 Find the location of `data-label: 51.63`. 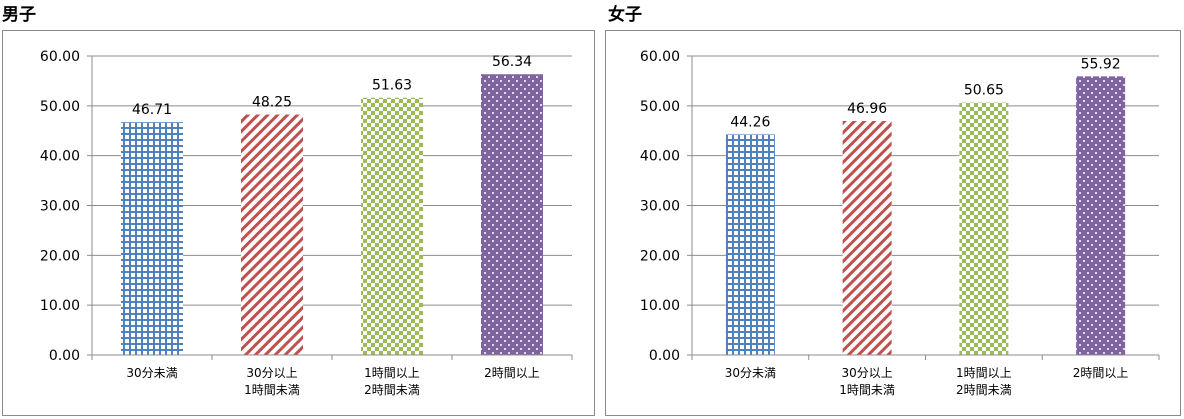

data-label: 51.63 is located at coordinates (392, 86).